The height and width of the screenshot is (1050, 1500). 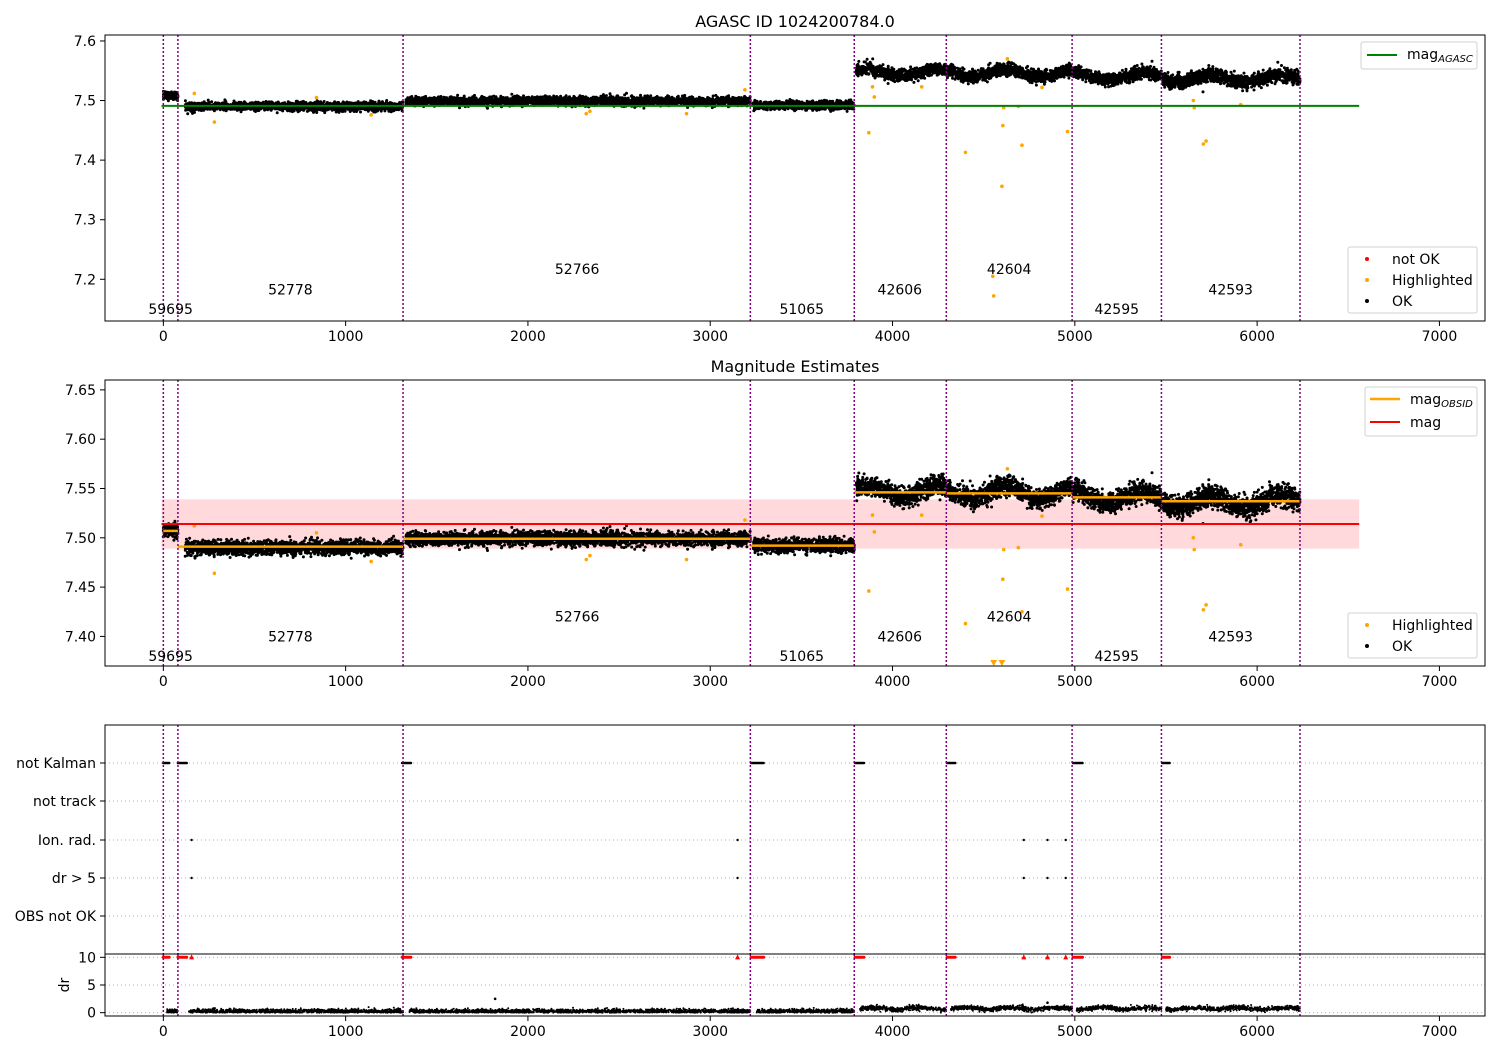 What do you see at coordinates (67, 841) in the screenshot?
I see `flag-category-label: Ion. rad.` at bounding box center [67, 841].